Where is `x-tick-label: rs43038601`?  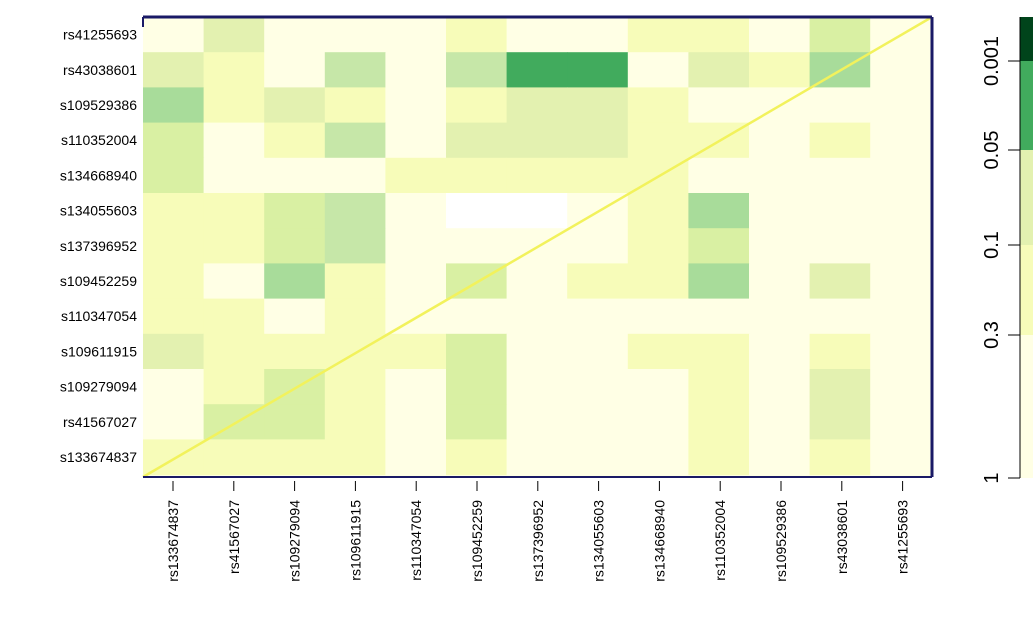 x-tick-label: rs43038601 is located at coordinates (842, 537).